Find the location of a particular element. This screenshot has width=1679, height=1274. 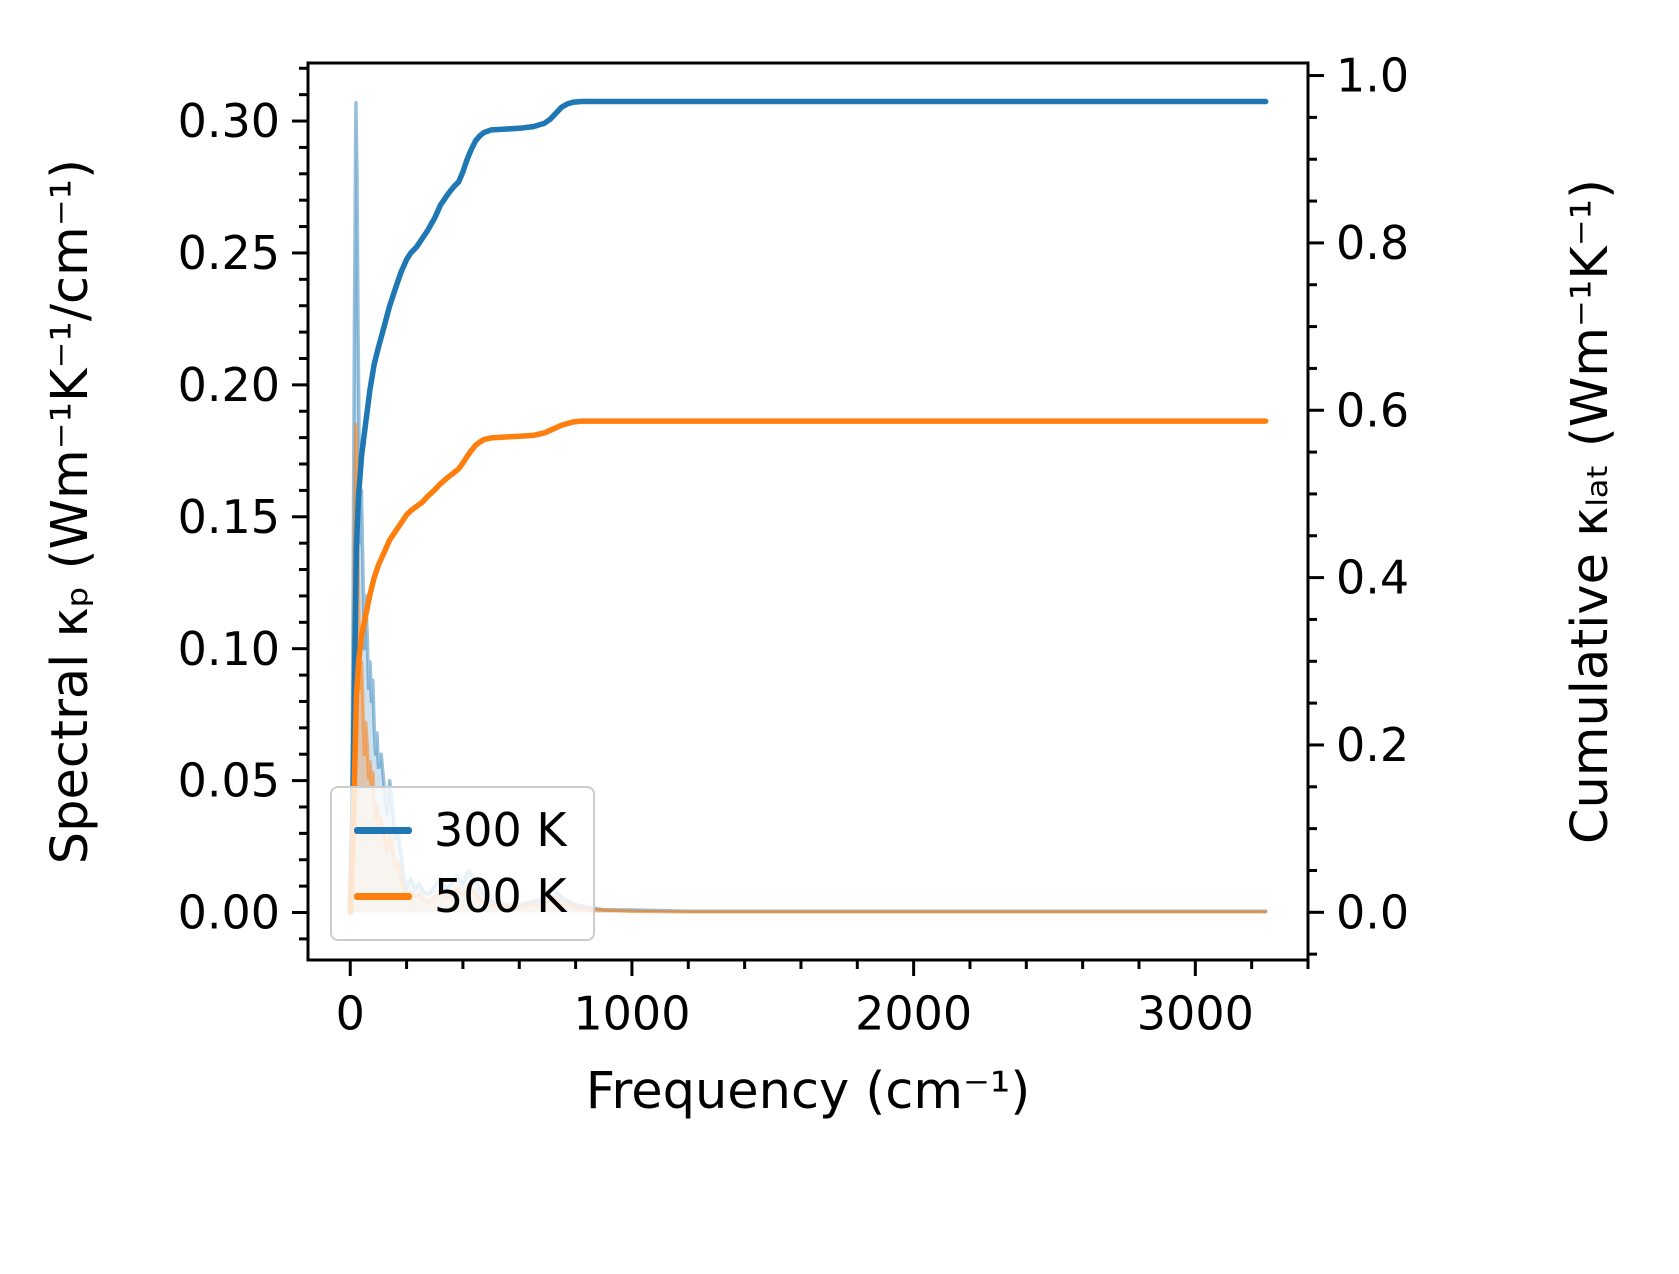

svg-text: 1.0 is located at coordinates (1372, 76).